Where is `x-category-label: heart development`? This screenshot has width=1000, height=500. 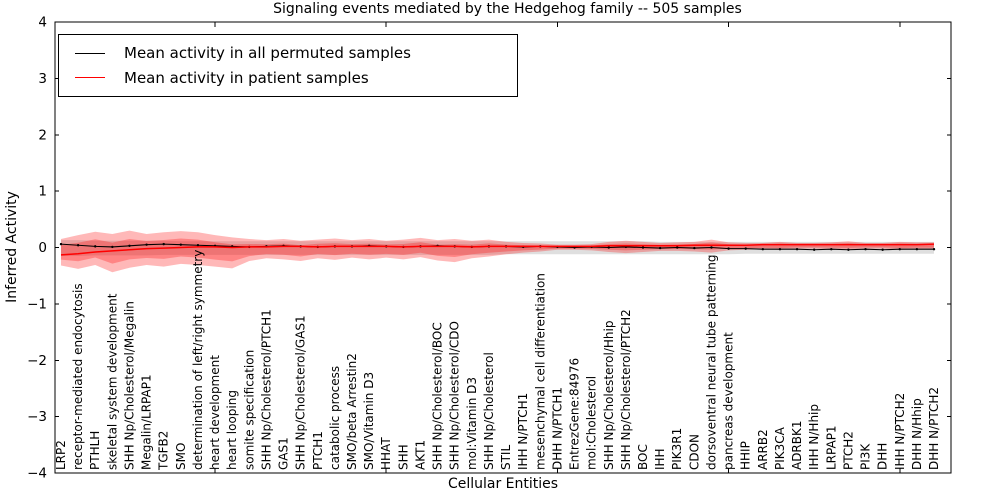
x-category-label: heart development is located at coordinates (215, 412).